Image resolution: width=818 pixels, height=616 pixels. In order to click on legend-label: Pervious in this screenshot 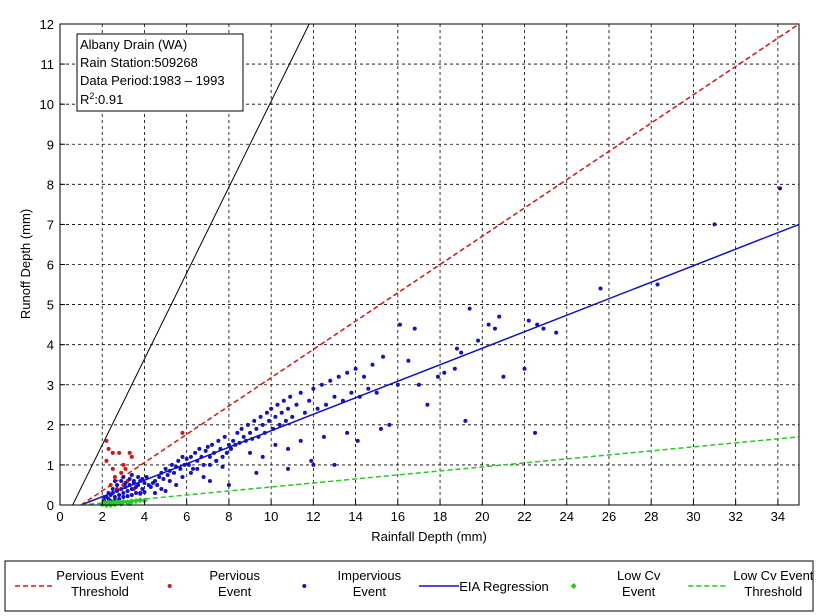, I will do `click(234, 575)`.